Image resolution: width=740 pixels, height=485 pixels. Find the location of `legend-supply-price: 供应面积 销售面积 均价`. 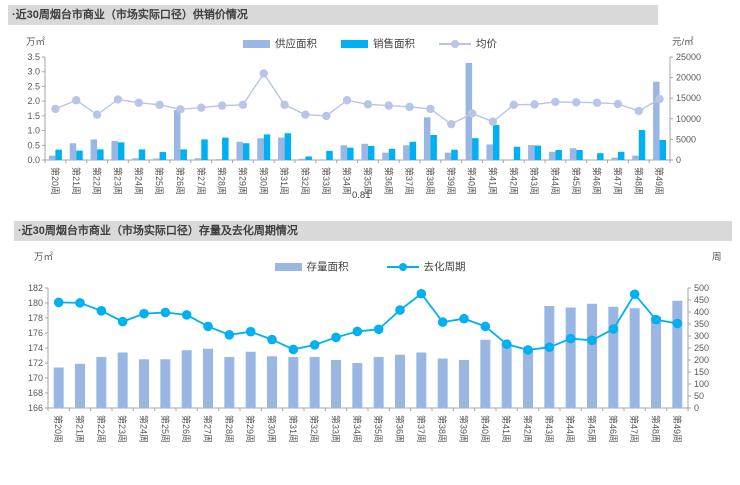

legend-supply-price: 供应面积 销售面积 均价 is located at coordinates (370, 43).